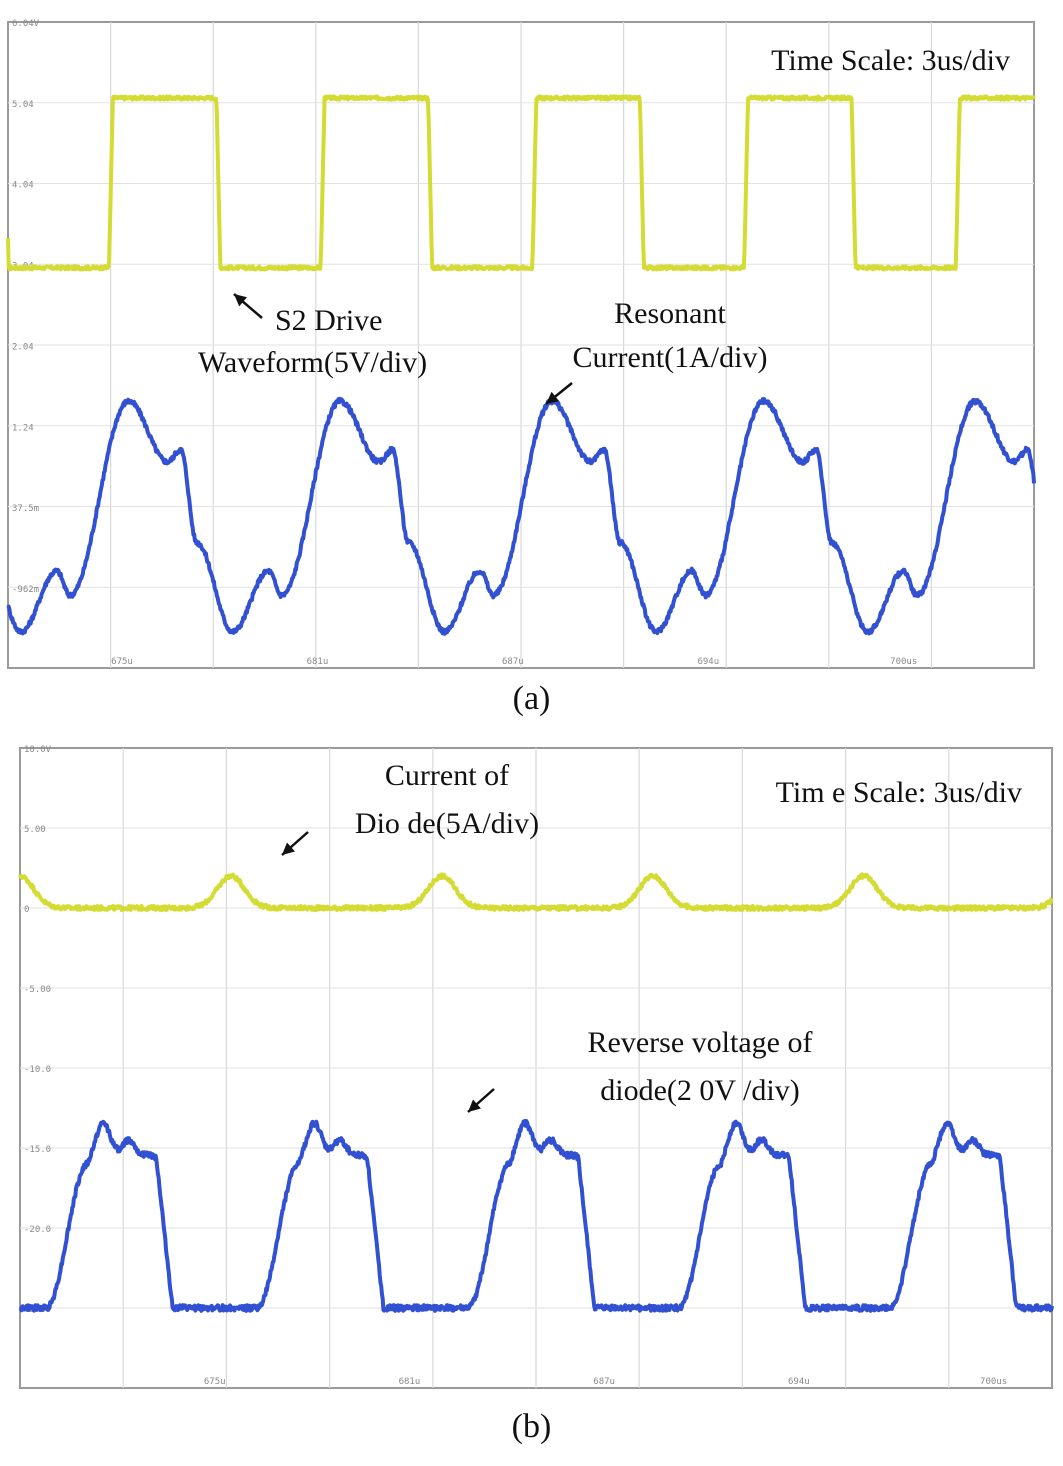 This screenshot has height=1466, width=1063. Describe the element at coordinates (531, 698) in the screenshot. I see `caption-a: (a)` at that location.